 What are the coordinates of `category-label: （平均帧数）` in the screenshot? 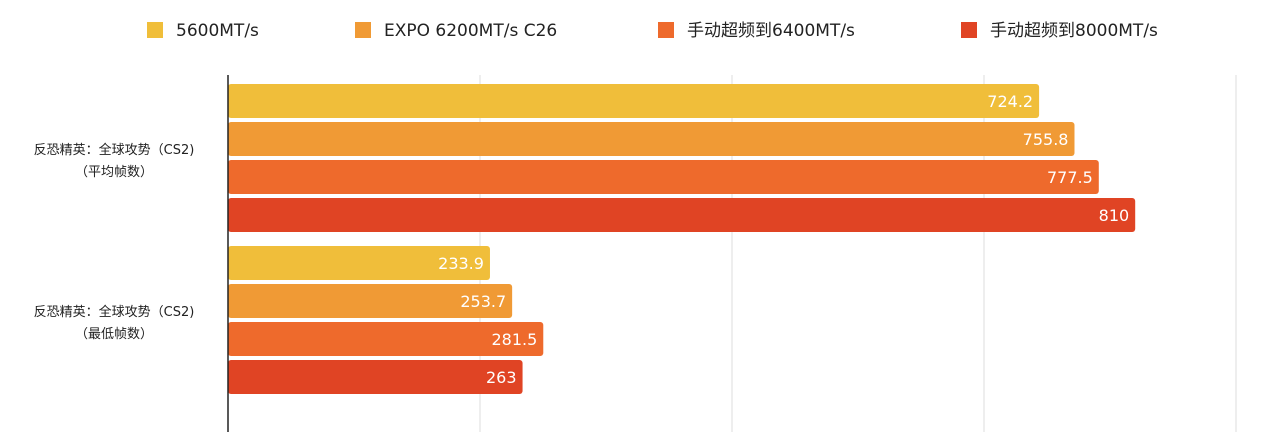 It's located at (114, 172).